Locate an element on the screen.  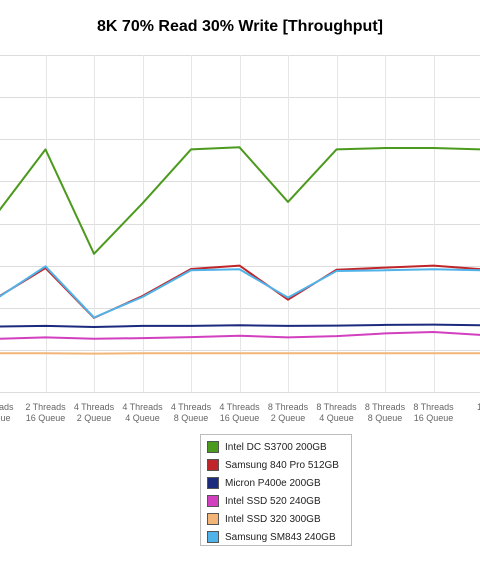
legend-item: Intel SSD 320 300GB is located at coordinates (264, 519).